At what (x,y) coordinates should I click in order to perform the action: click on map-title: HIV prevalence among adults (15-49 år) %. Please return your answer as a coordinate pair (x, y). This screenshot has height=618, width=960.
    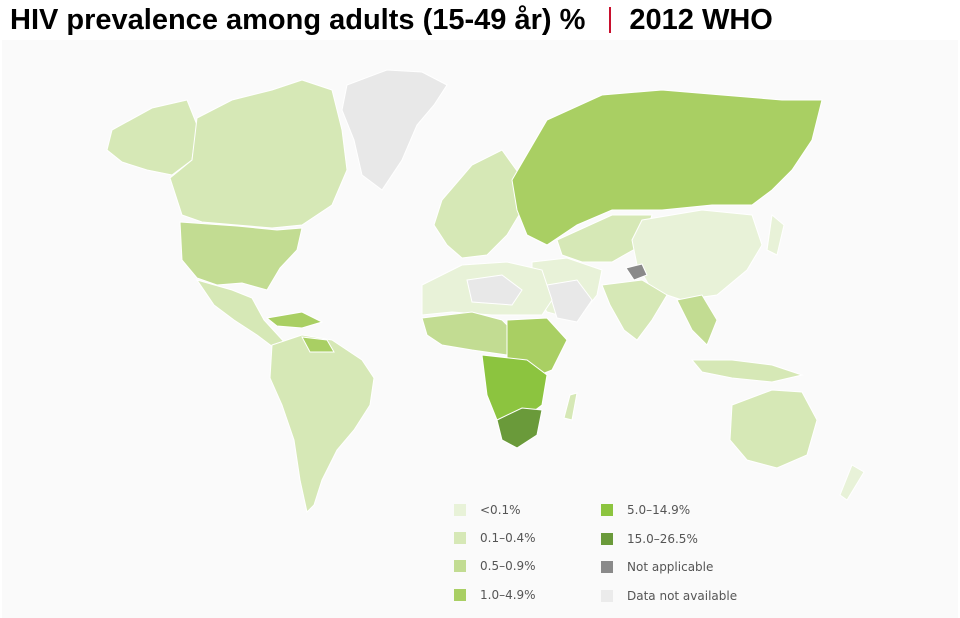
    Looking at the image, I should click on (298, 19).